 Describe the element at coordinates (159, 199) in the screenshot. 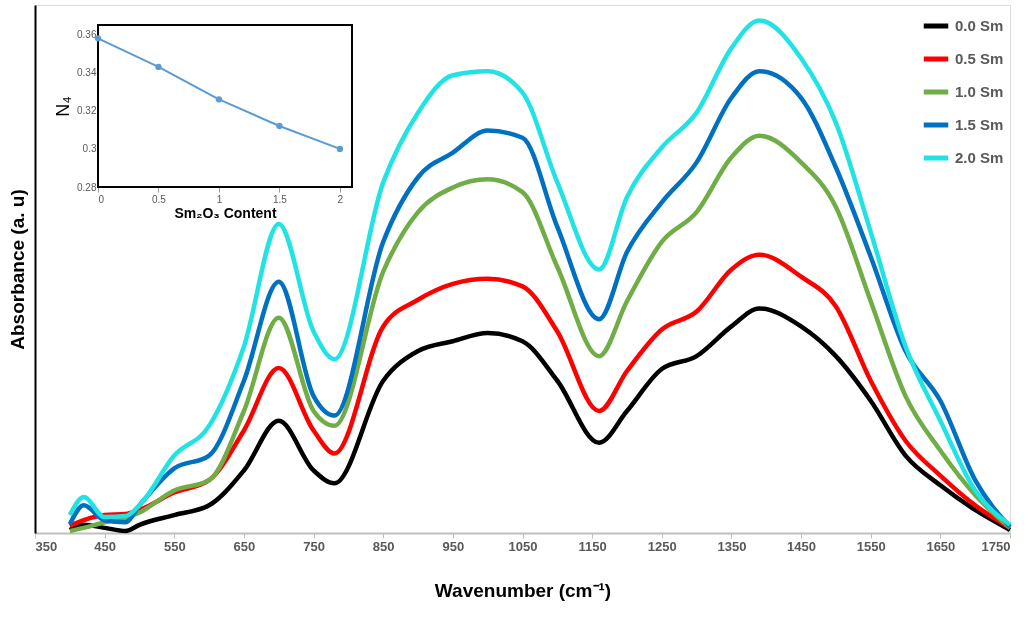

I see `x-tick-label: 0.5` at that location.